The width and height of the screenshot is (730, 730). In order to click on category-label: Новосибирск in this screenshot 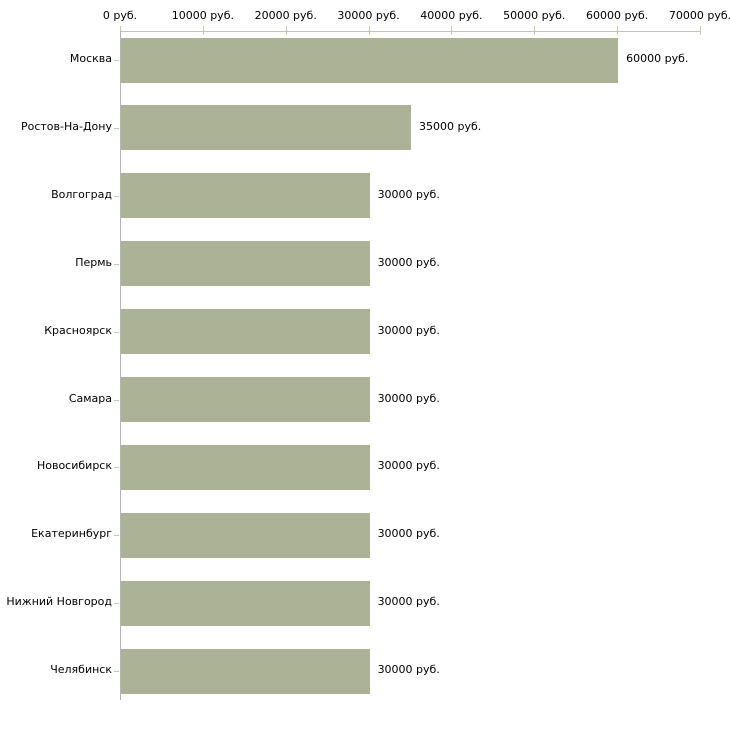, I will do `click(74, 466)`.